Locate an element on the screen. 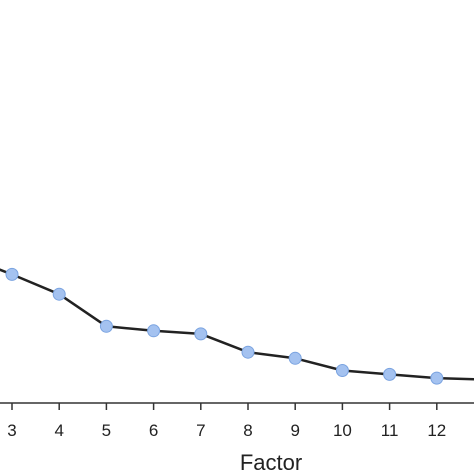 The height and width of the screenshot is (474, 474). x-tick-label-7: 7 is located at coordinates (200, 430).